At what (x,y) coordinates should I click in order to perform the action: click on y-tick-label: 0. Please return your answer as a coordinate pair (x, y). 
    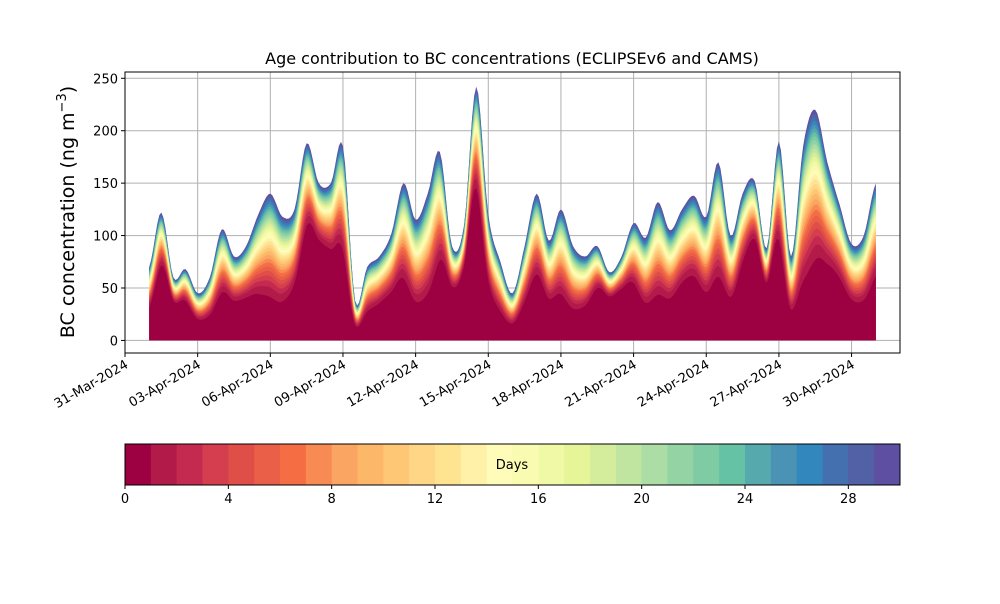
    Looking at the image, I should click on (114, 341).